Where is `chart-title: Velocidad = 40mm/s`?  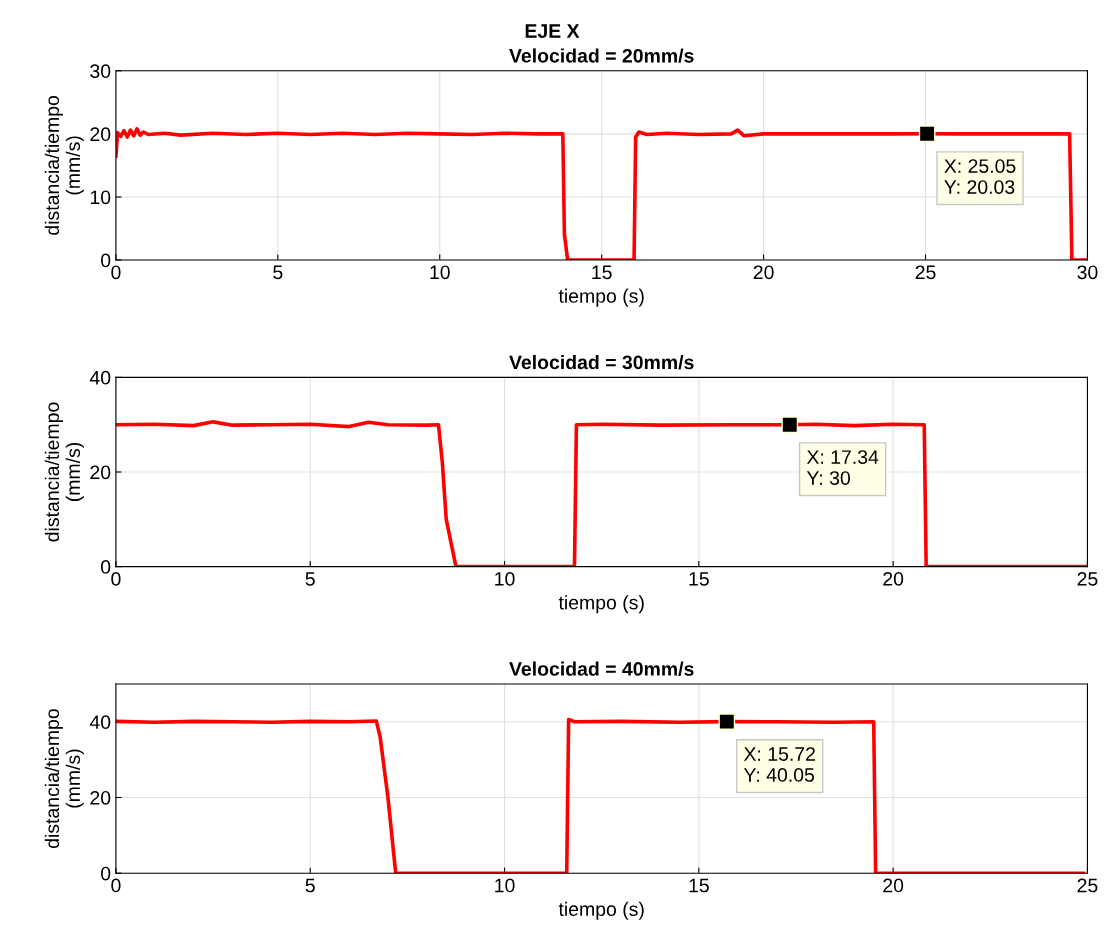
chart-title: Velocidad = 40mm/s is located at coordinates (601, 669).